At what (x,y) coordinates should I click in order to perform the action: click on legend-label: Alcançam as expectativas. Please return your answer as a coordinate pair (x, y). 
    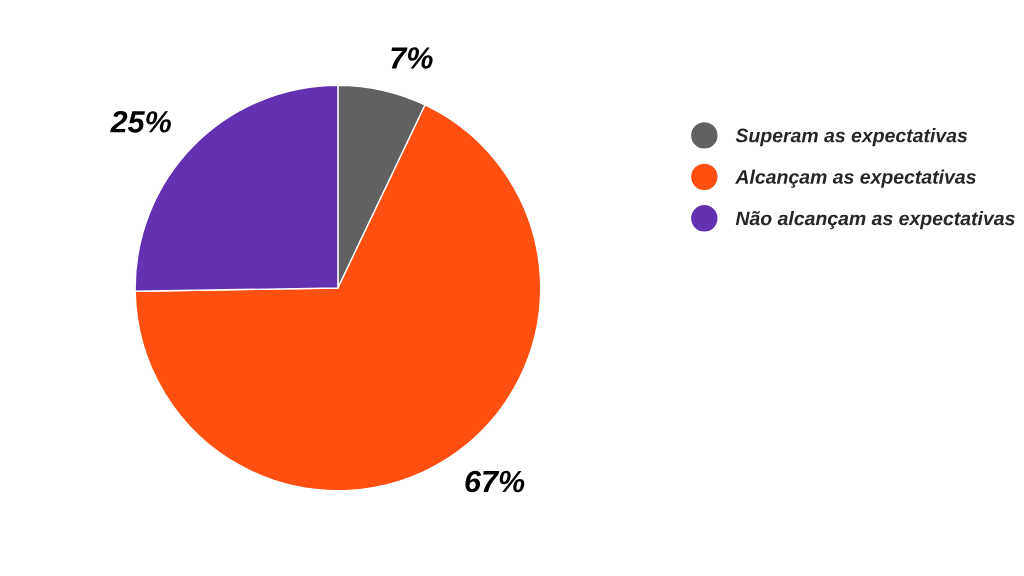
    Looking at the image, I should click on (855, 178).